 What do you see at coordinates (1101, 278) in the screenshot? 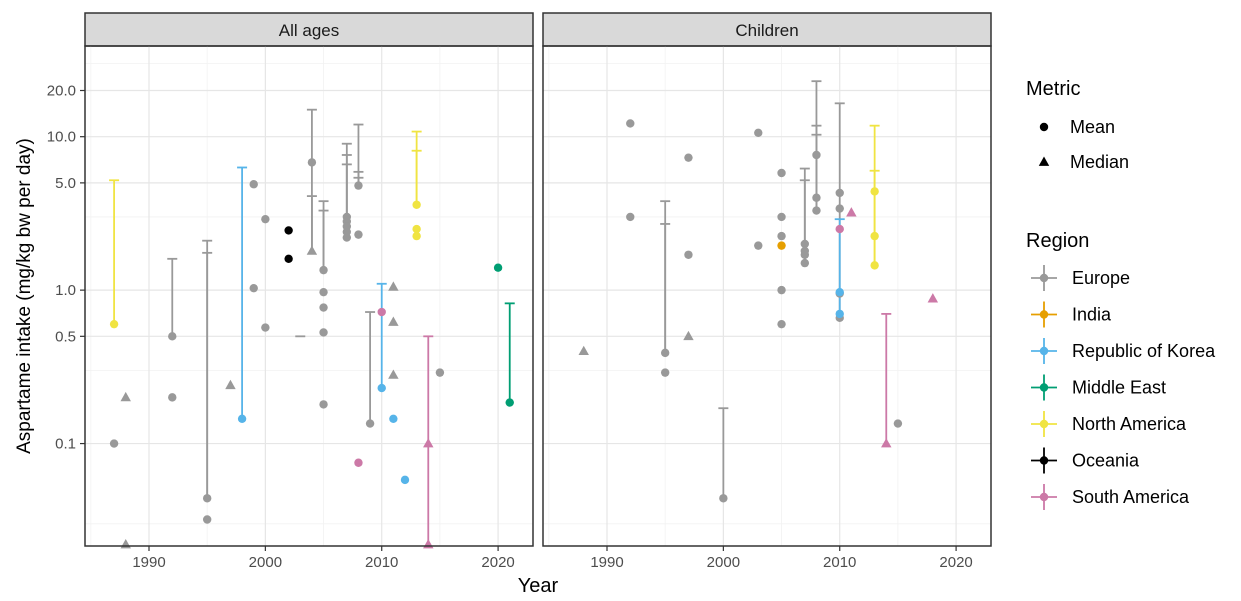
I see `legend-region-label: Europe` at bounding box center [1101, 278].